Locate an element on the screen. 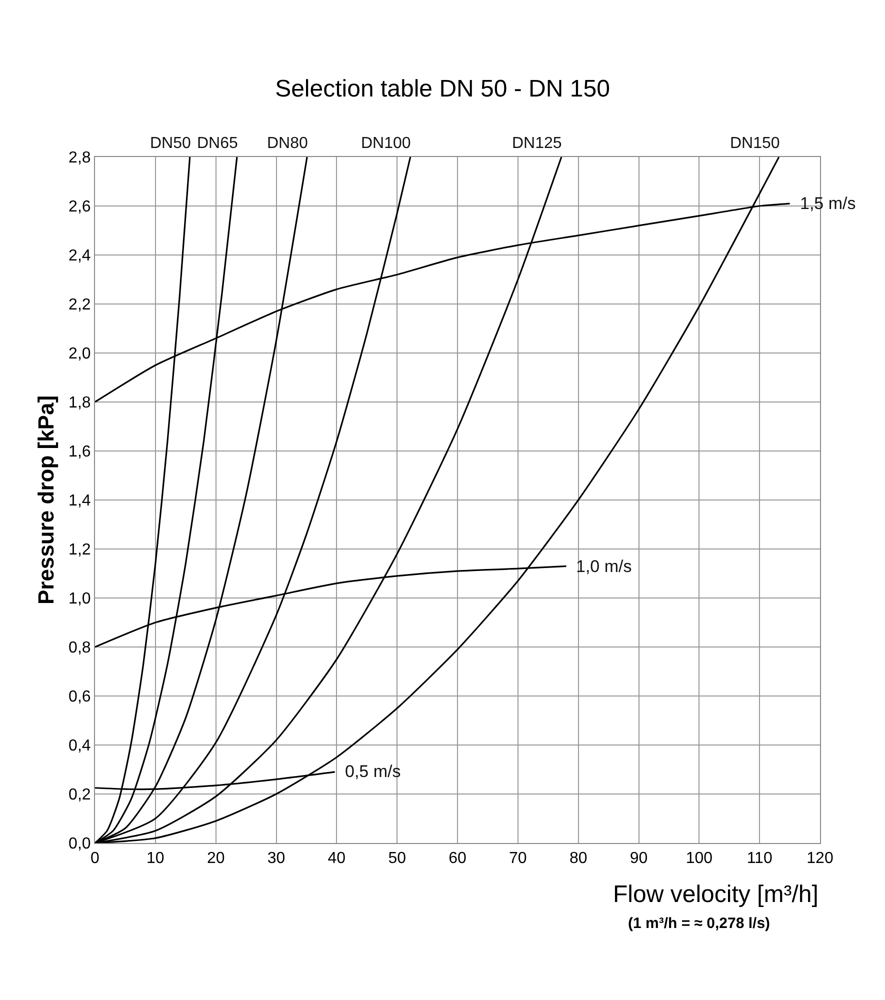 Image resolution: width=885 pixels, height=1000 pixels. y-tick-label: 1,0 is located at coordinates (79, 599).